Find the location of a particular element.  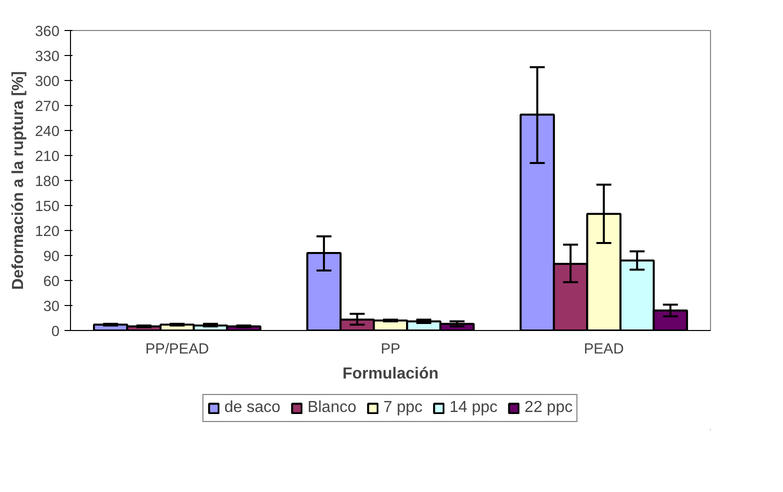

x-tick-label: PEAD is located at coordinates (604, 350).